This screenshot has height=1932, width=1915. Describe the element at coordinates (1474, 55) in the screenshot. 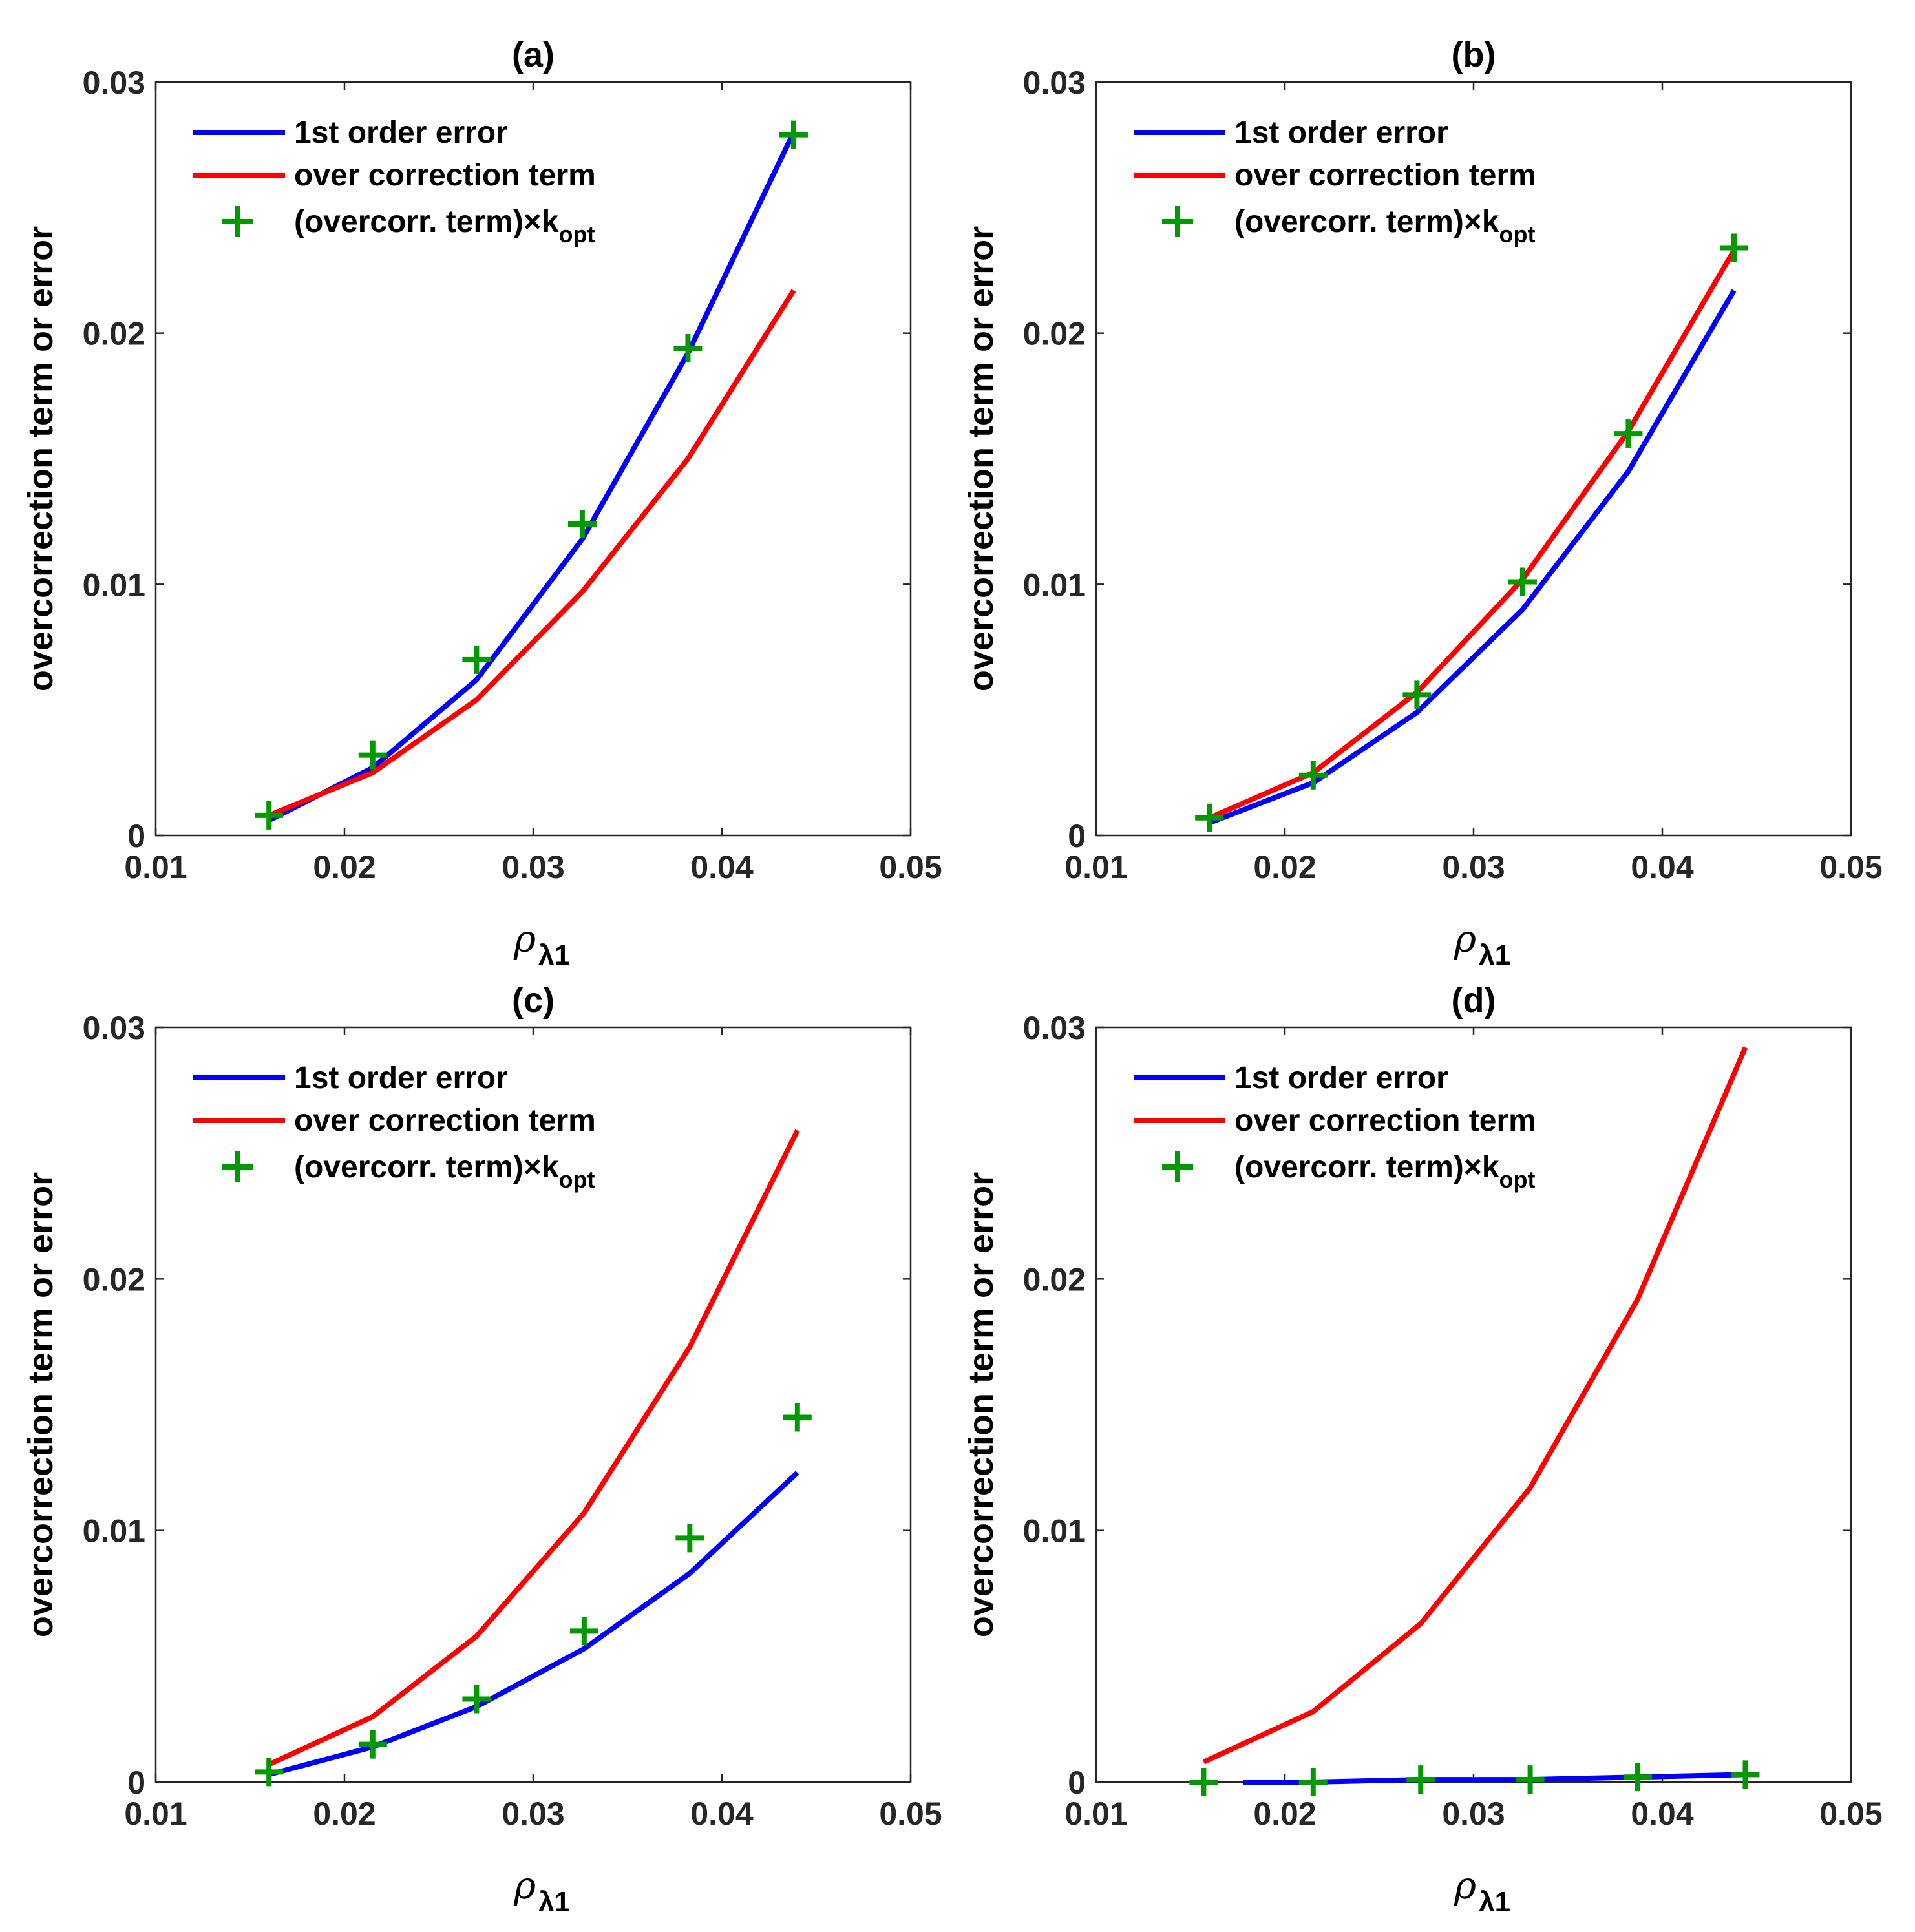

I see `panel-title: (b)` at that location.